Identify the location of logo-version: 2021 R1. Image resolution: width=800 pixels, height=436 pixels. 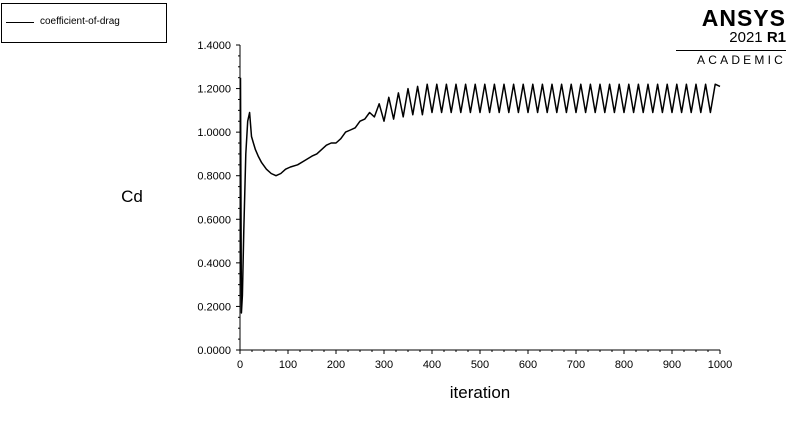
(731, 37).